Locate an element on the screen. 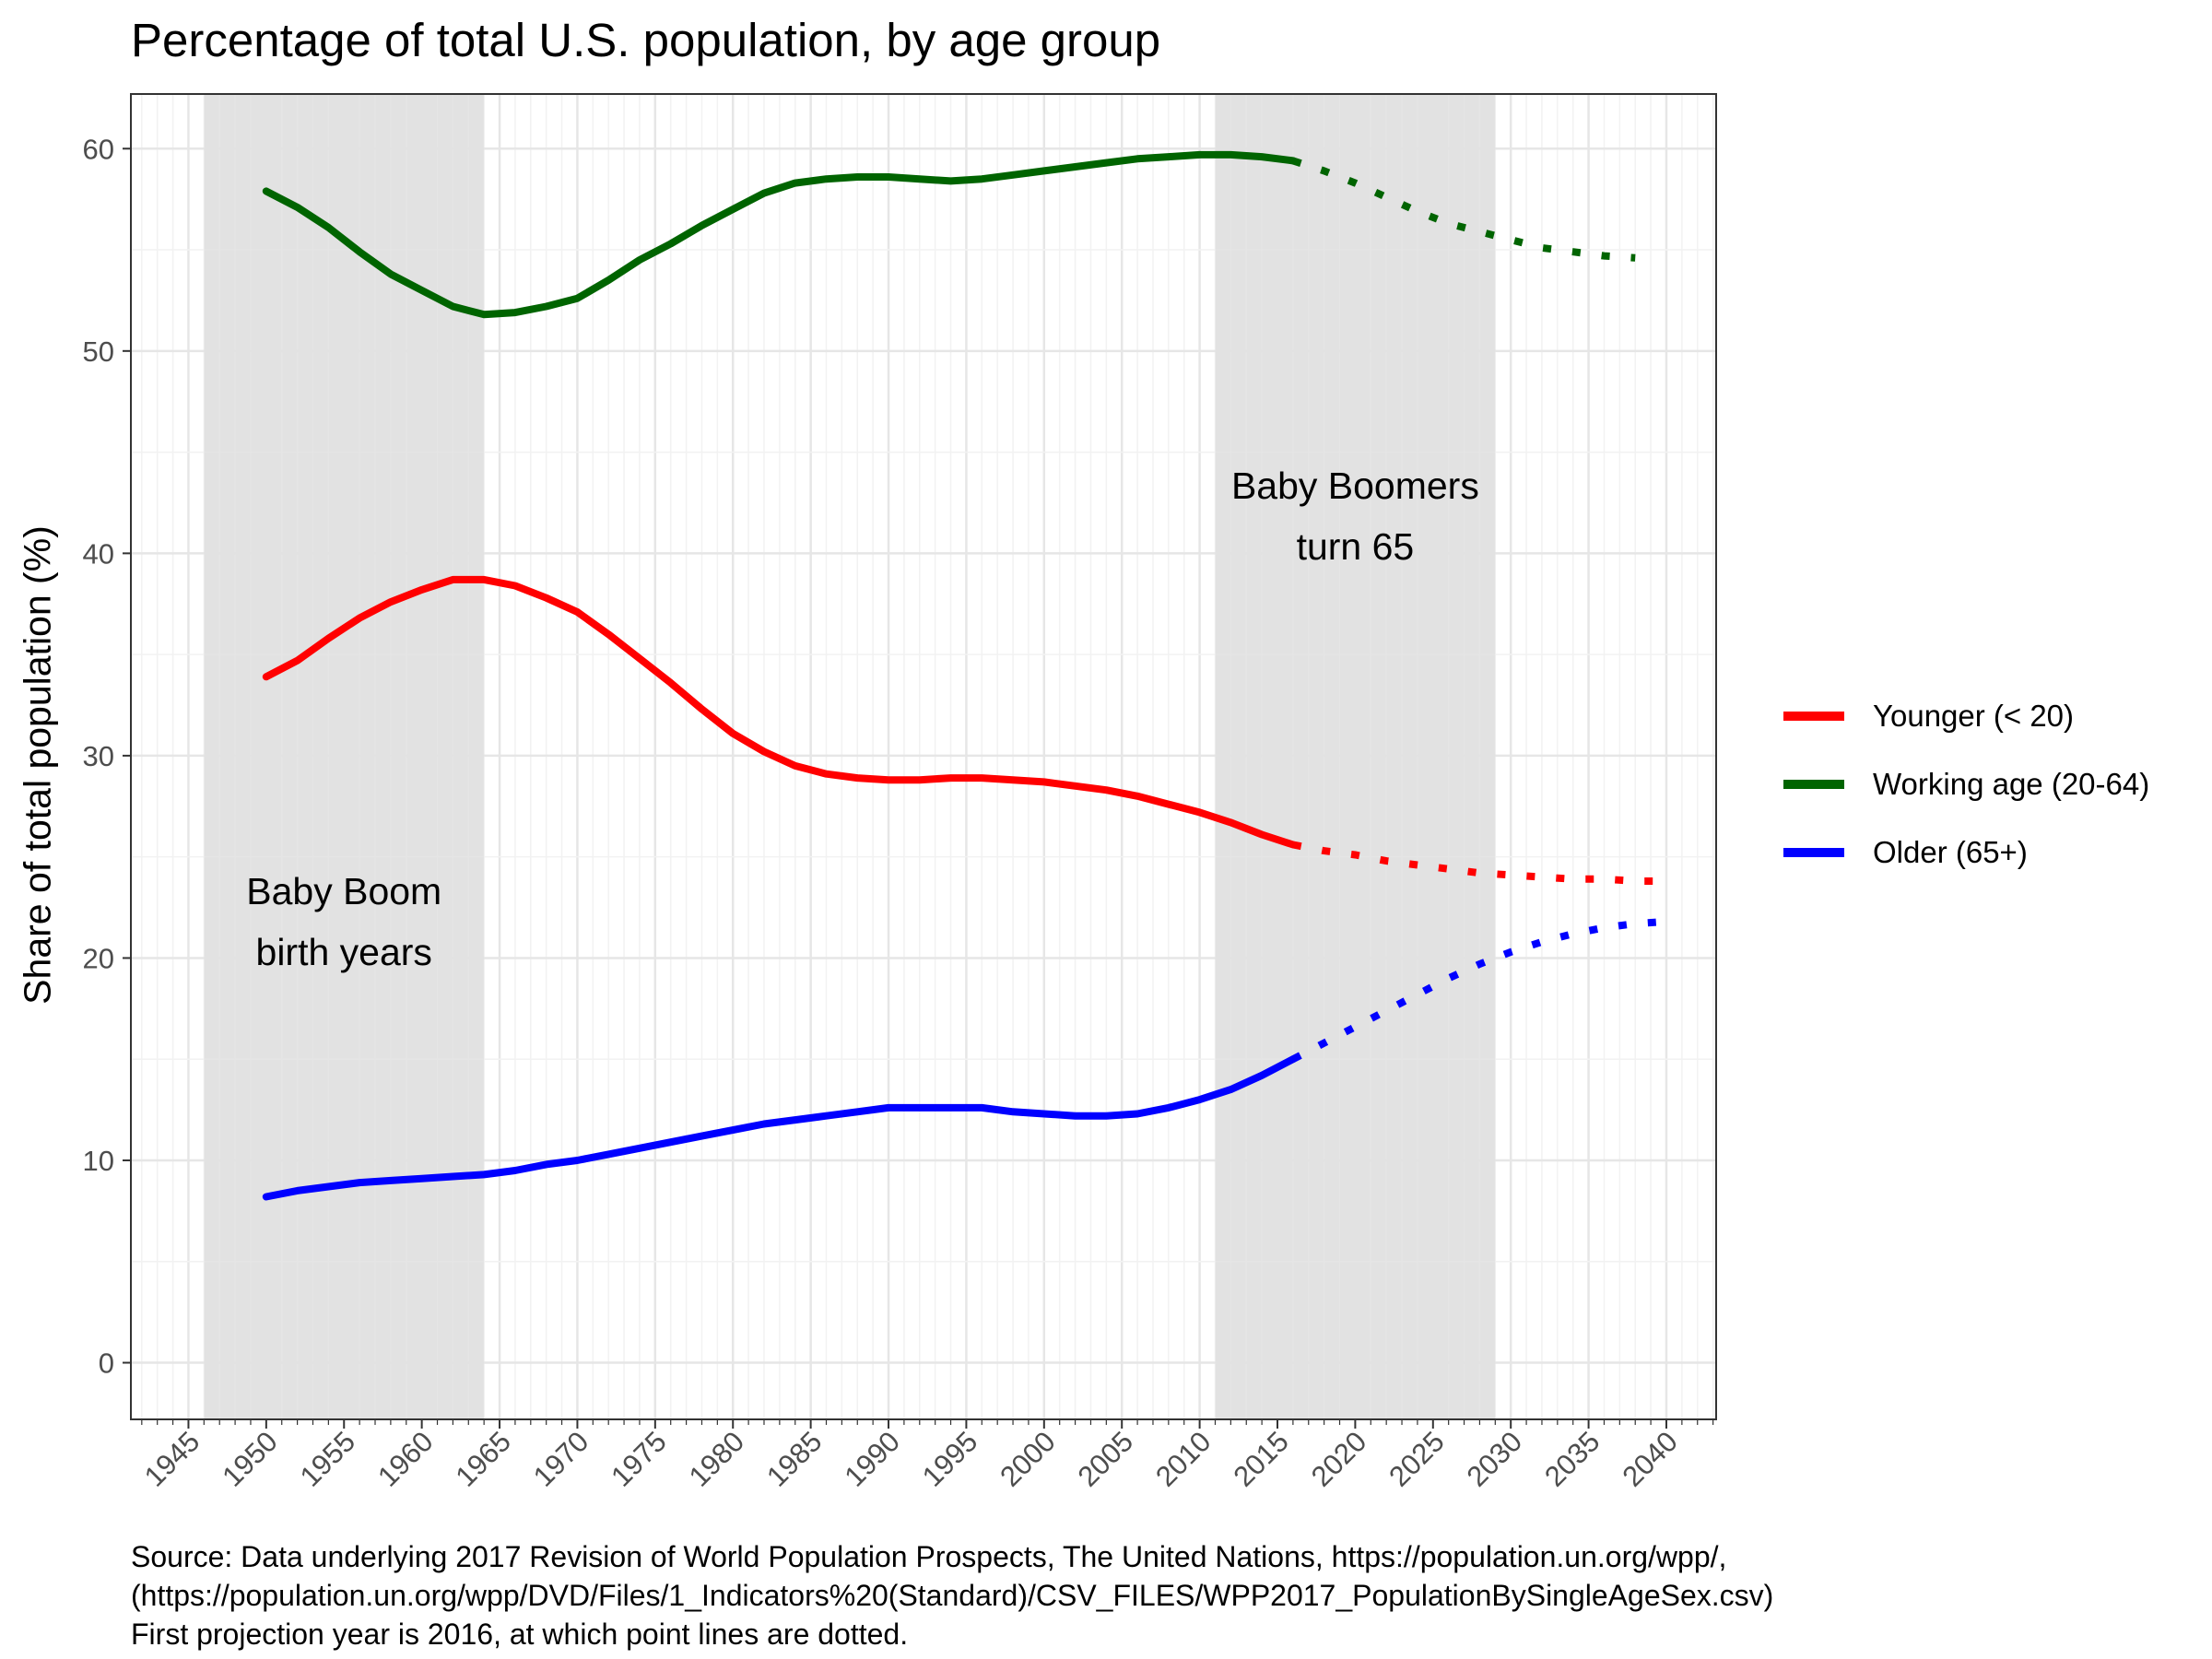  x-tick-label: 1975 is located at coordinates (639, 1459).